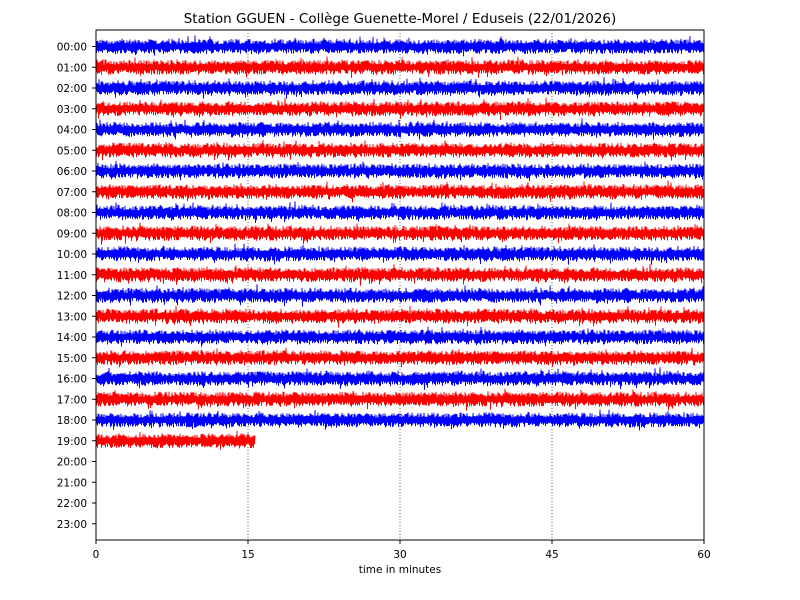 The width and height of the screenshot is (800, 600). Describe the element at coordinates (551, 555) in the screenshot. I see `x-tick-label: 45` at that location.